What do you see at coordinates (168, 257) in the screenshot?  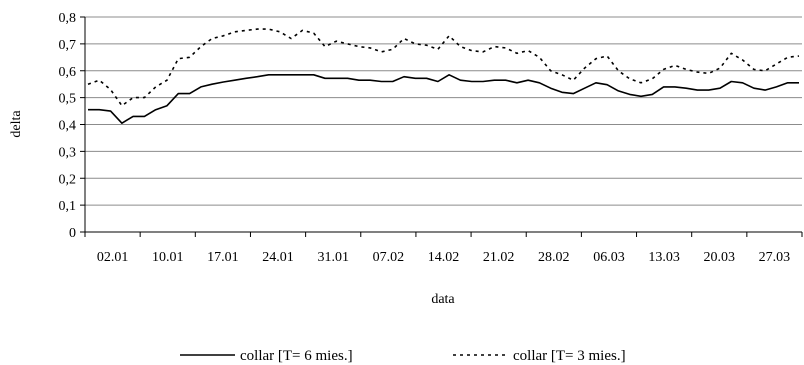 I see `x-tick-label-1: 10.01` at bounding box center [168, 257].